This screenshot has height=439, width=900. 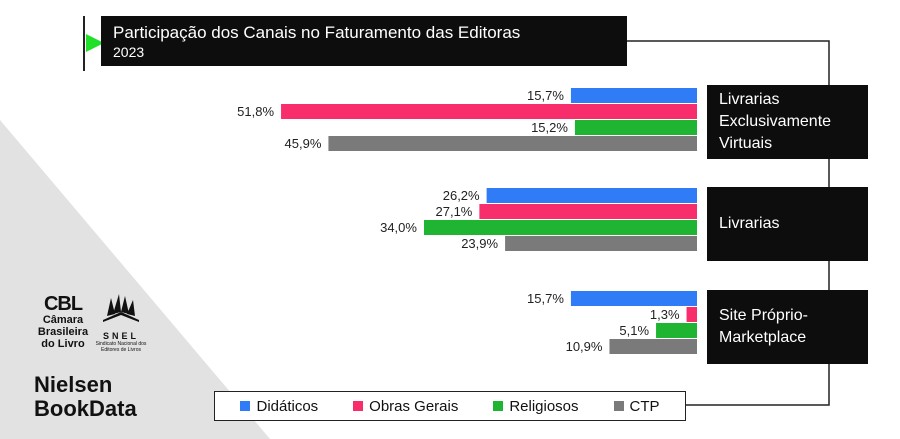 I want to click on legend-swatch-religiosos, so click(x=498, y=406).